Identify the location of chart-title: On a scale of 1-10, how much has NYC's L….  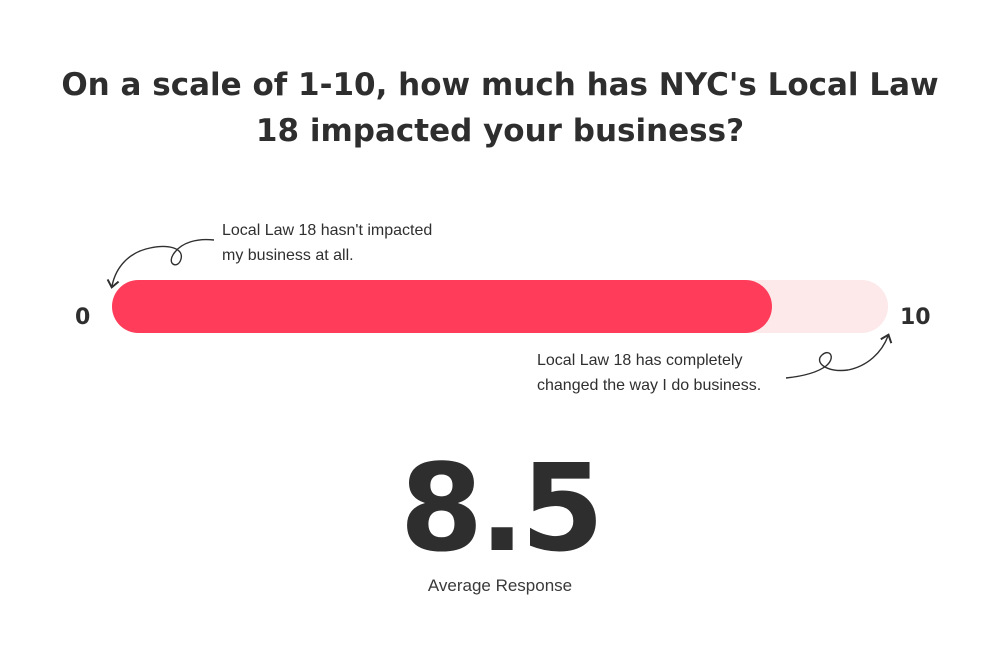
(500, 108).